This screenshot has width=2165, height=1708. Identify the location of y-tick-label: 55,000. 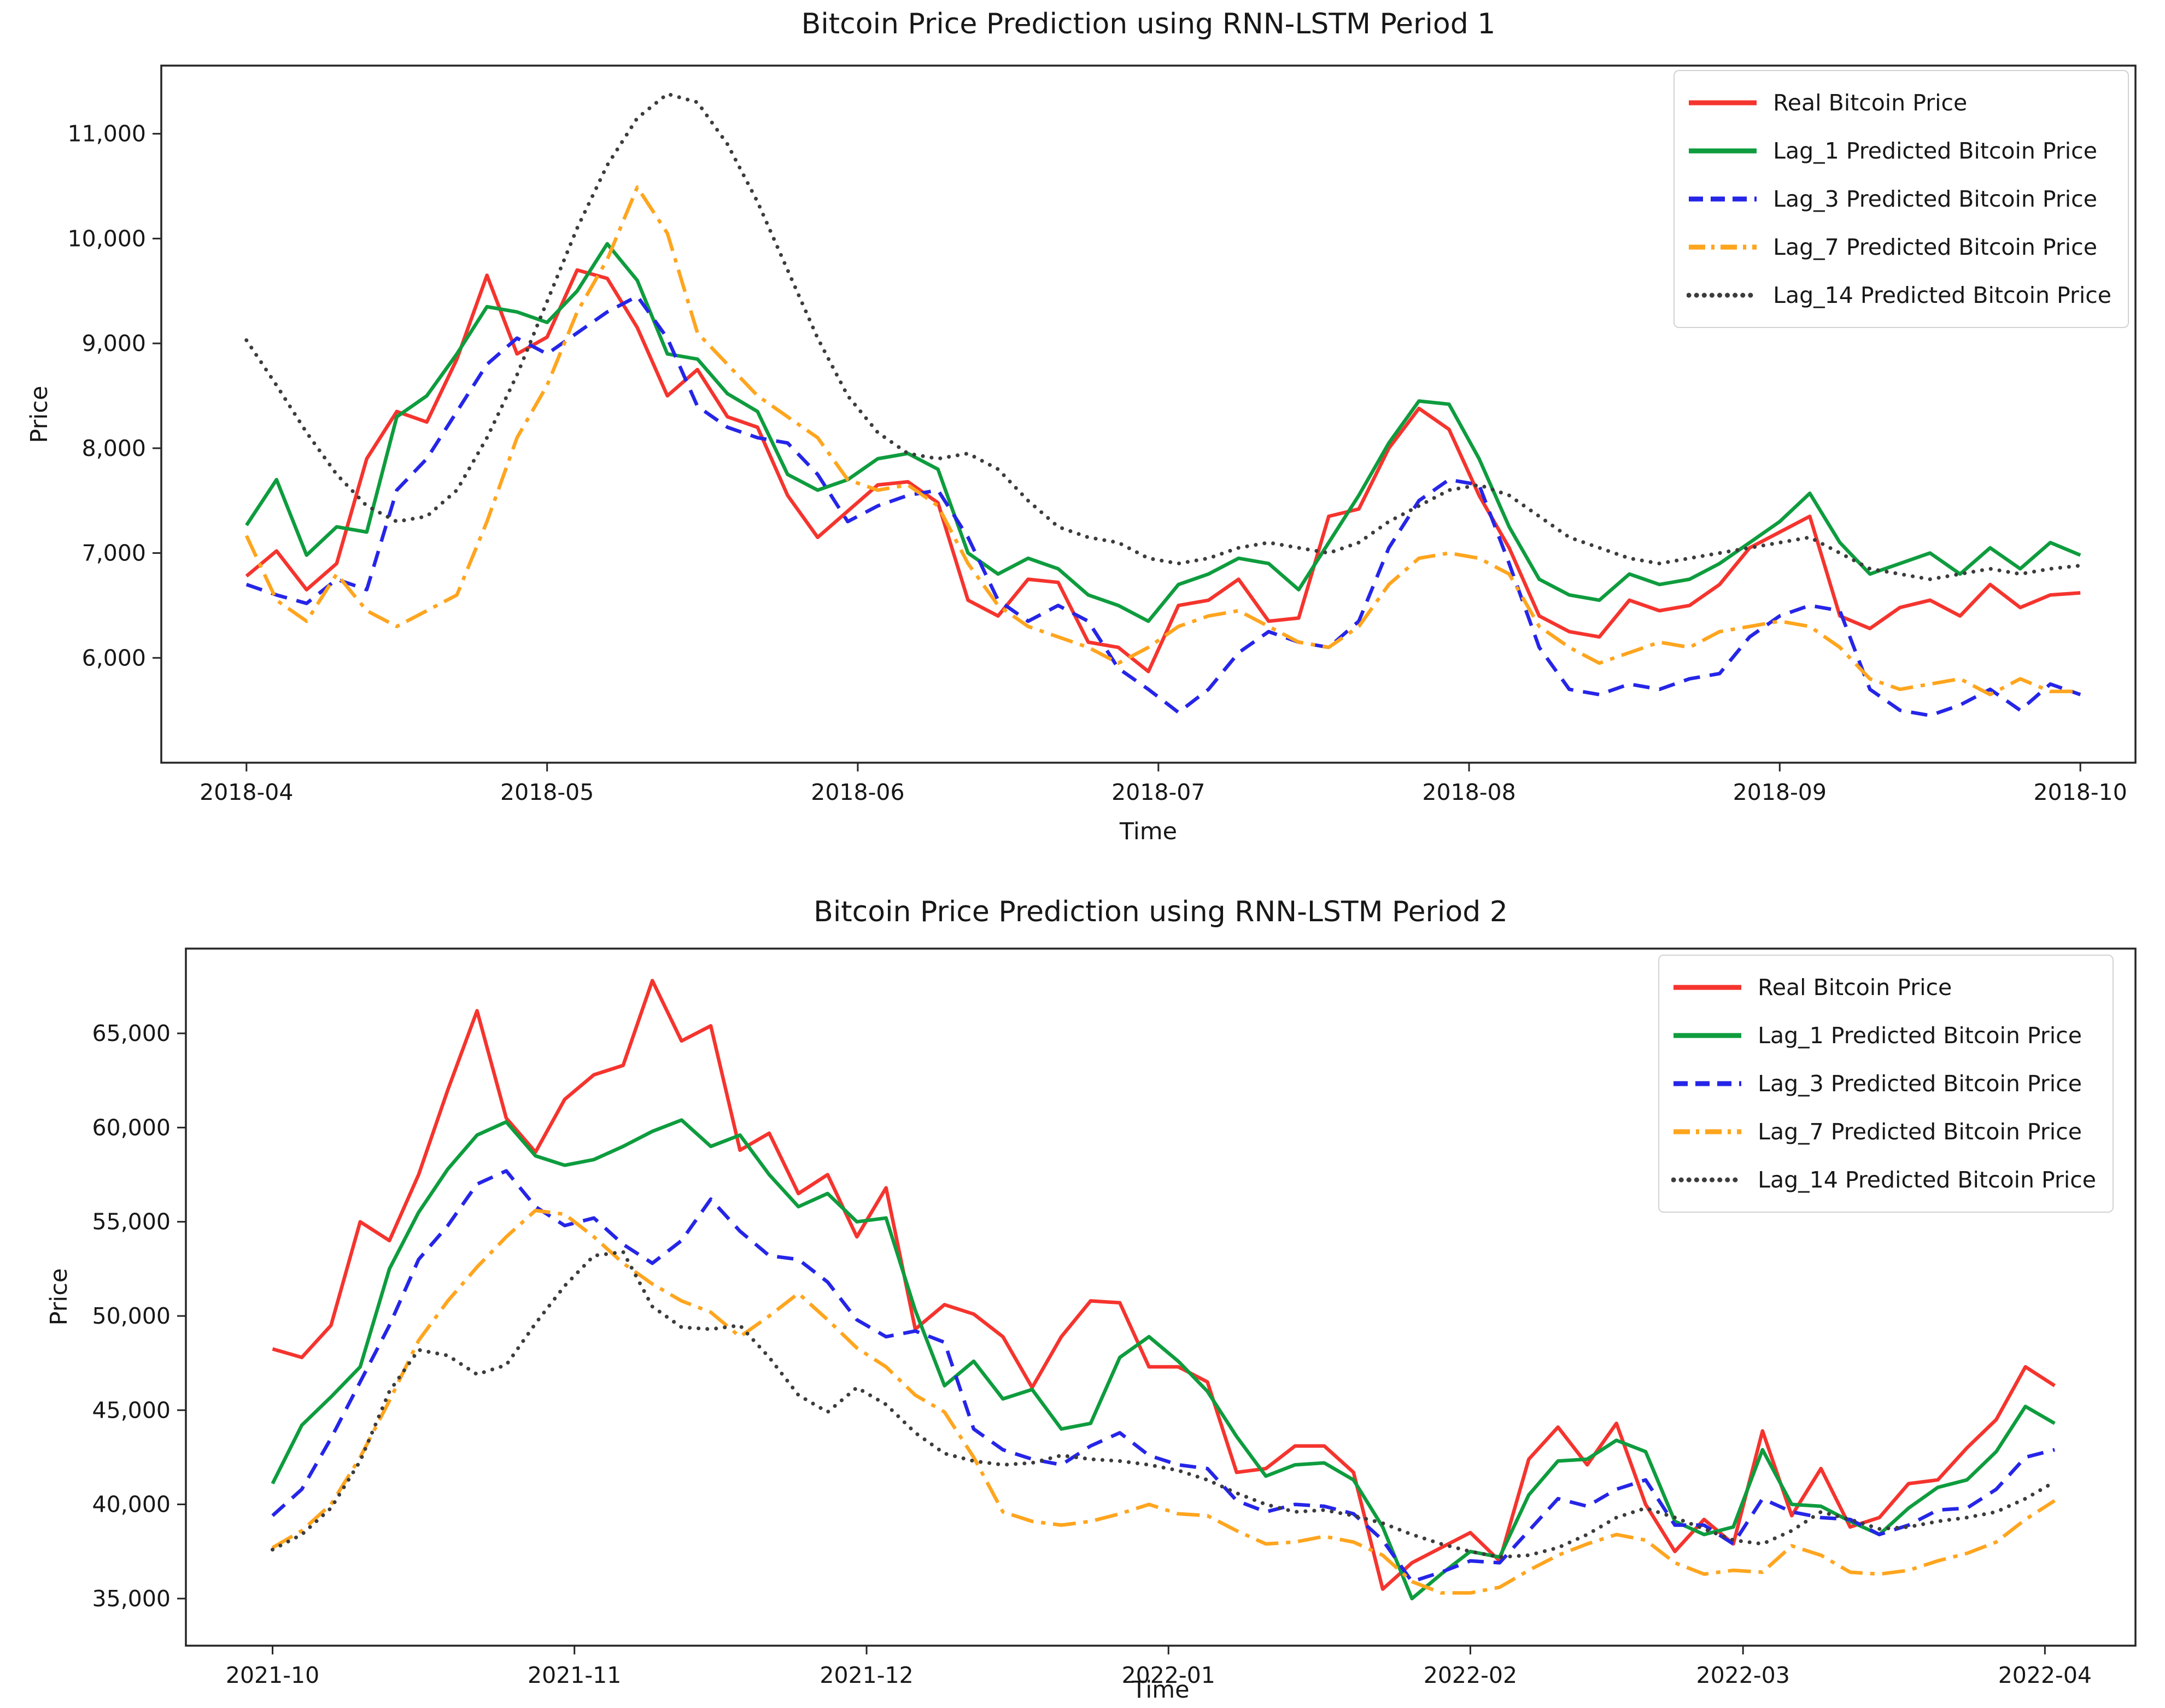
(131, 1222).